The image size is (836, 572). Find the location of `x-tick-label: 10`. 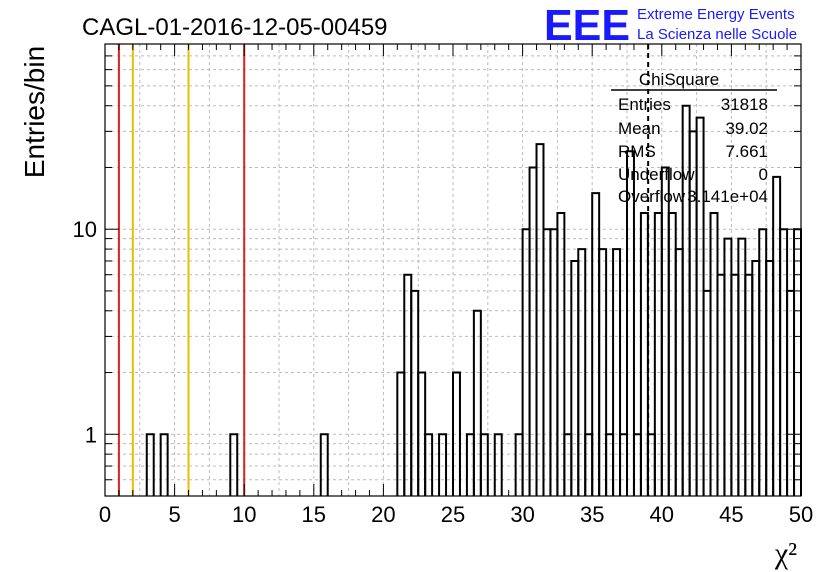

x-tick-label: 10 is located at coordinates (244, 514).